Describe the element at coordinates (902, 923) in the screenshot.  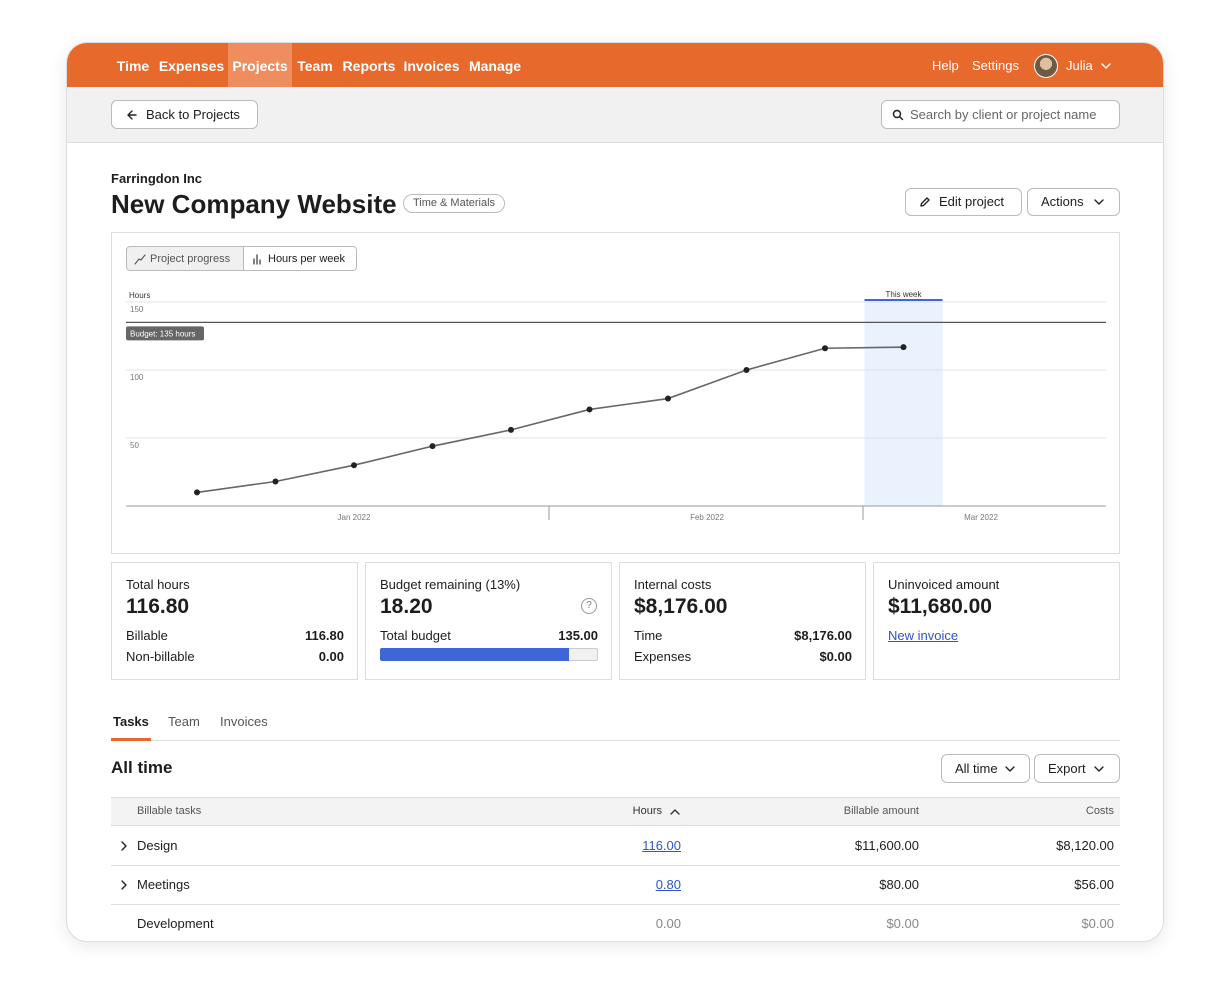
I see `table-cell: $0.00` at that location.